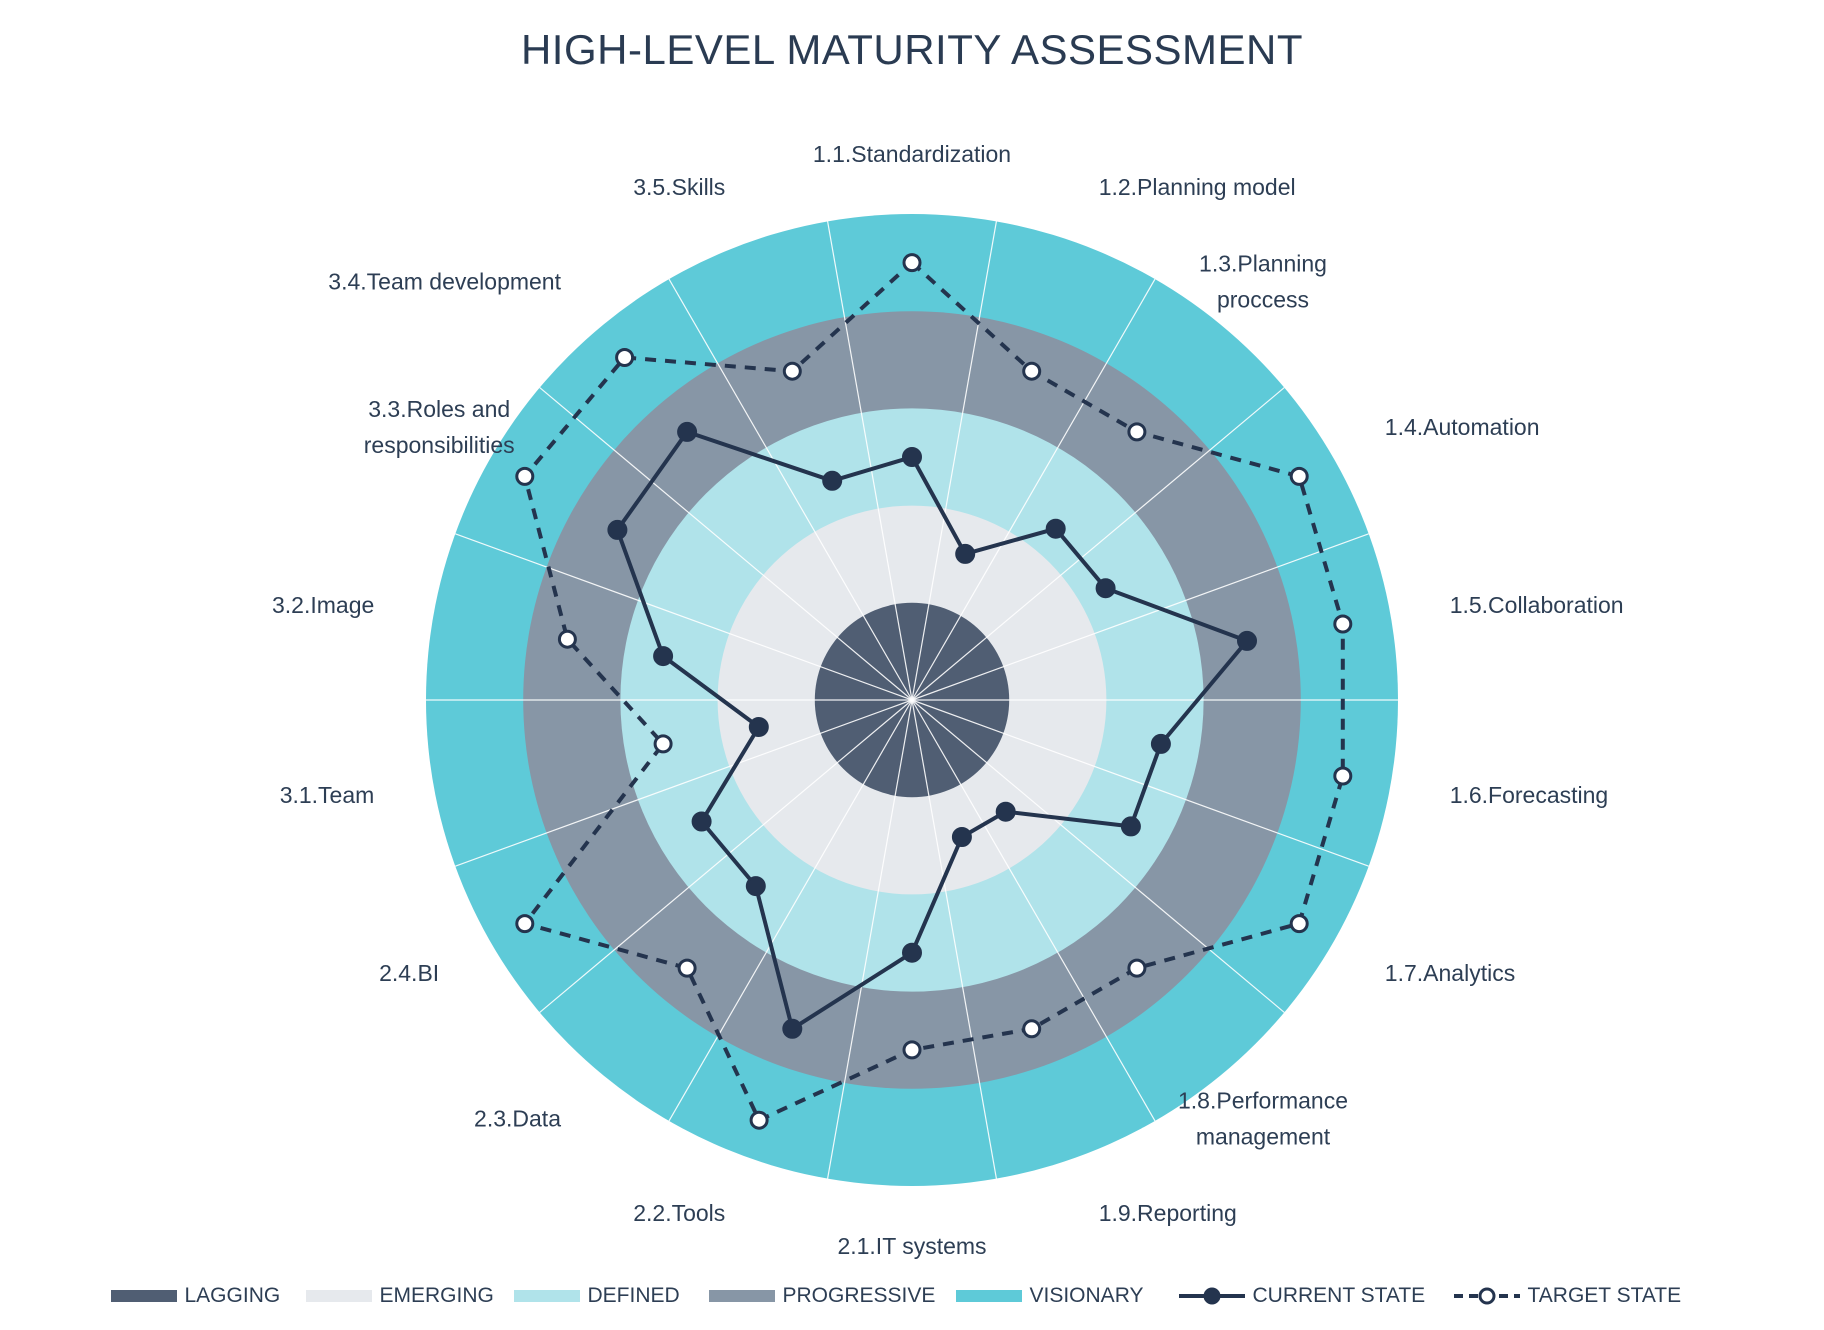 The width and height of the screenshot is (1824, 1330). What do you see at coordinates (1263, 282) in the screenshot?
I see `category-label: 1.3.Planning proccess` at bounding box center [1263, 282].